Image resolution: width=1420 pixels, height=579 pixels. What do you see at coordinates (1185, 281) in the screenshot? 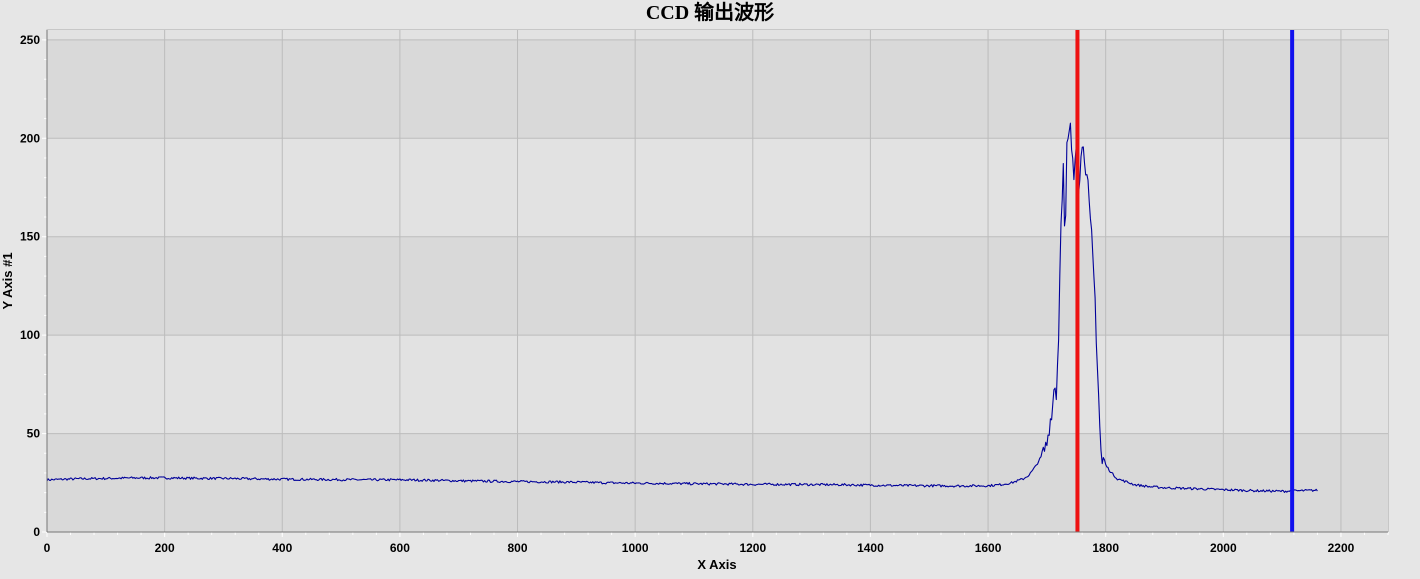
I see `cursor-markers` at bounding box center [1185, 281].